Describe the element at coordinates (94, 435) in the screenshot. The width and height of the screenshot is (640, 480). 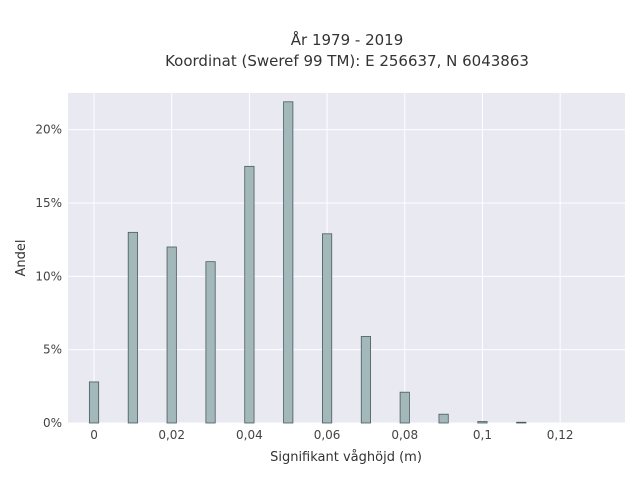
I see `x-tick-label: 0` at that location.